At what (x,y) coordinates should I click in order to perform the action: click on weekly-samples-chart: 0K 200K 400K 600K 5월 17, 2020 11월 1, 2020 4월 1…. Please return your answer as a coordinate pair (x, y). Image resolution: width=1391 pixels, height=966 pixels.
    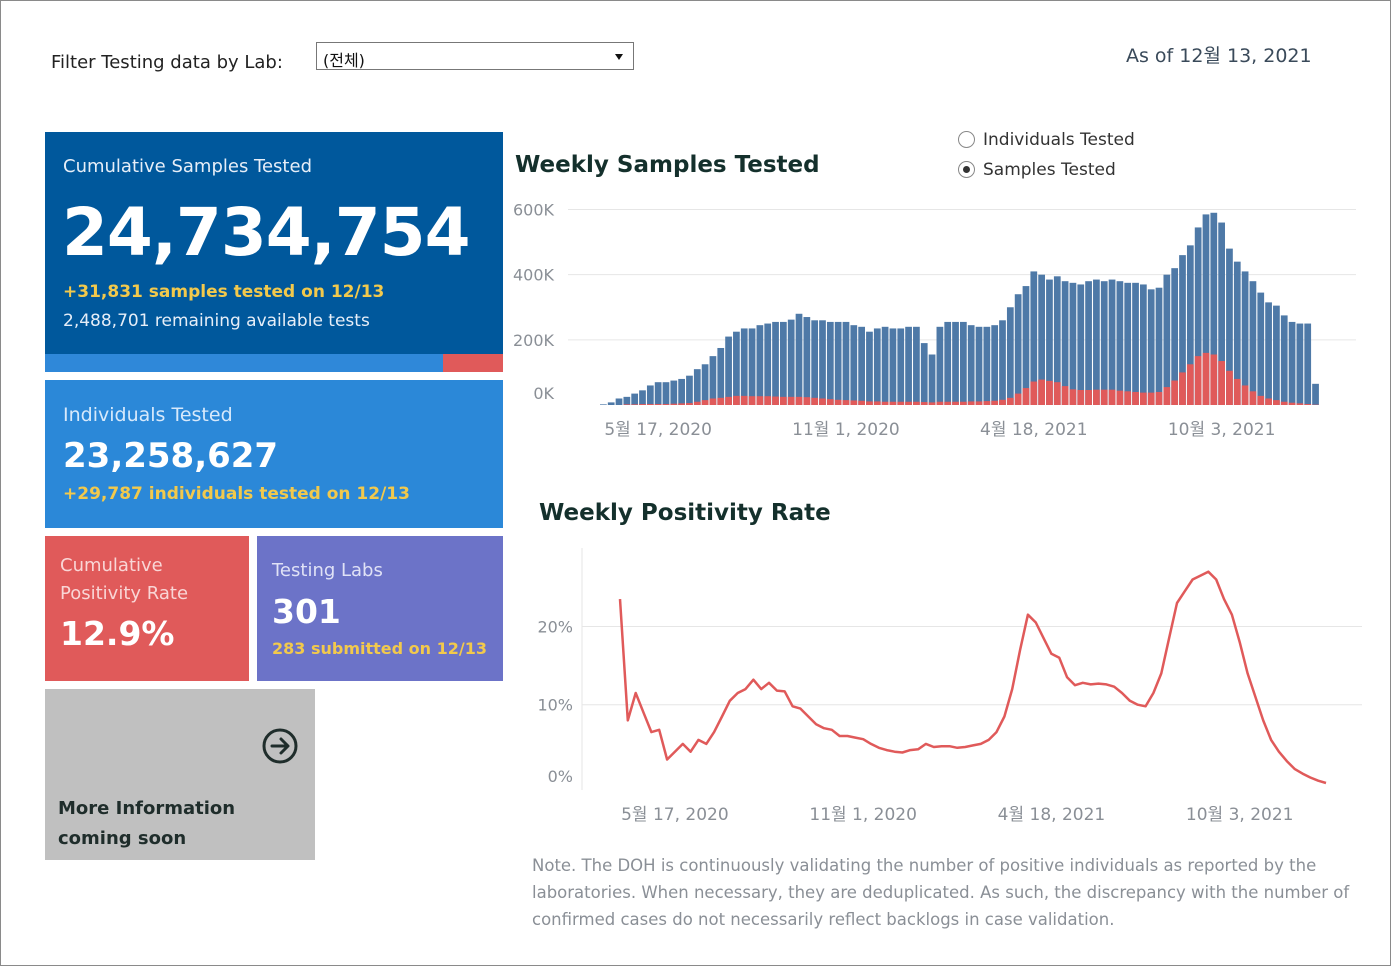
    Looking at the image, I should click on (934, 320).